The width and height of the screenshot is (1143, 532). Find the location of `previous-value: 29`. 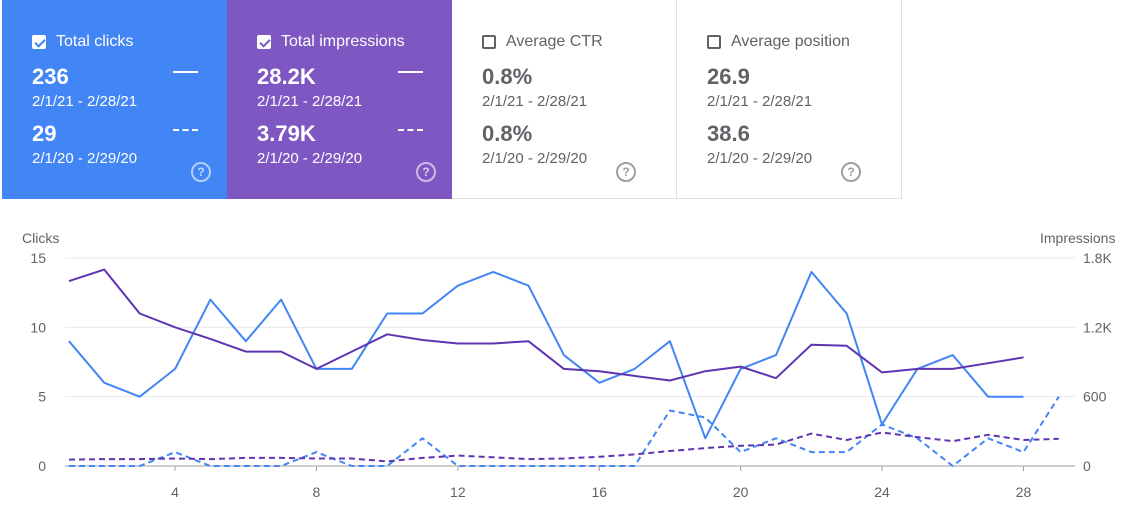

previous-value: 29 is located at coordinates (44, 133).